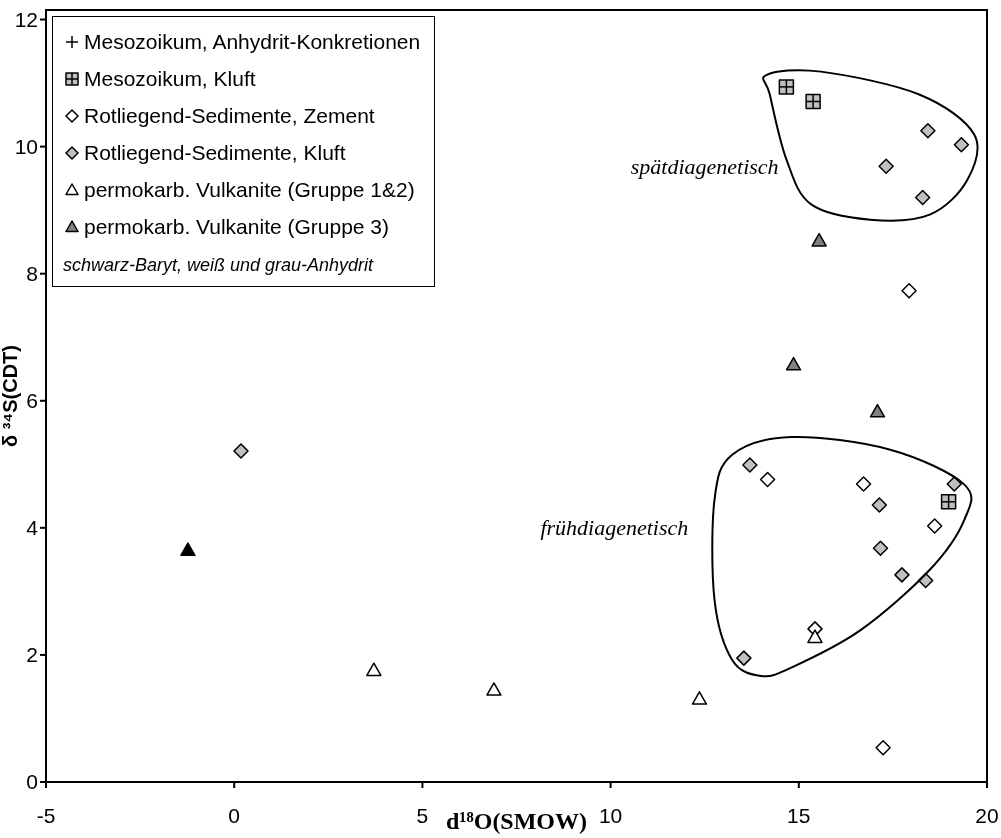 Image resolution: width=1001 pixels, height=838 pixels. I want to click on y-tick-label: 8, so click(32, 274).